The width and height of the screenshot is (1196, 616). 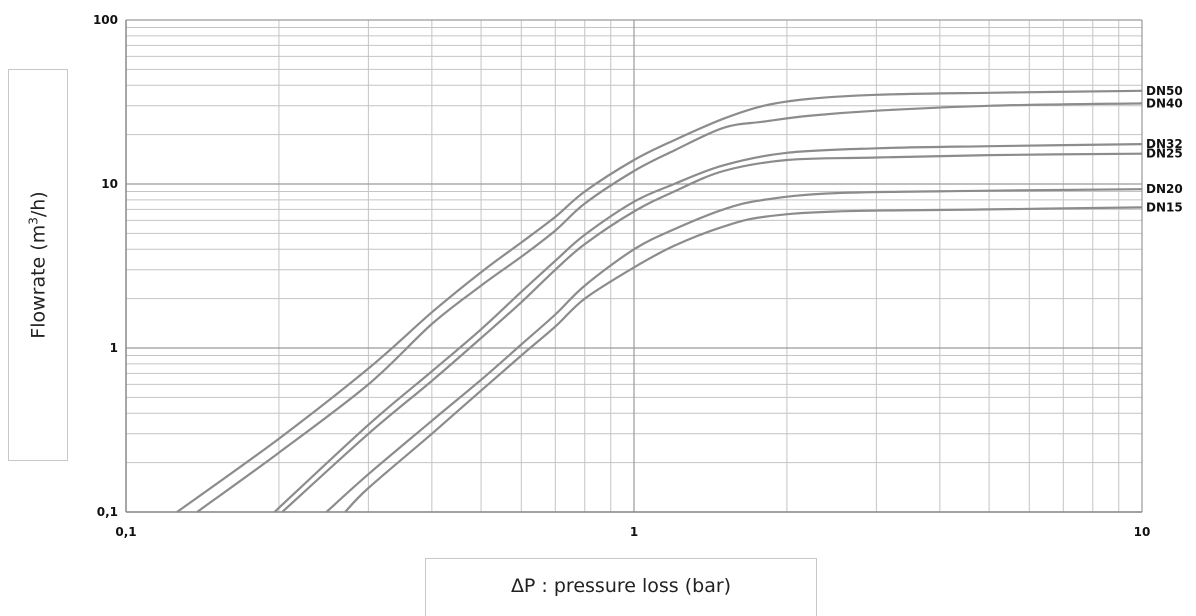 I want to click on x-axis-label: ΔP : pressure loss (bar), so click(x=621, y=586).